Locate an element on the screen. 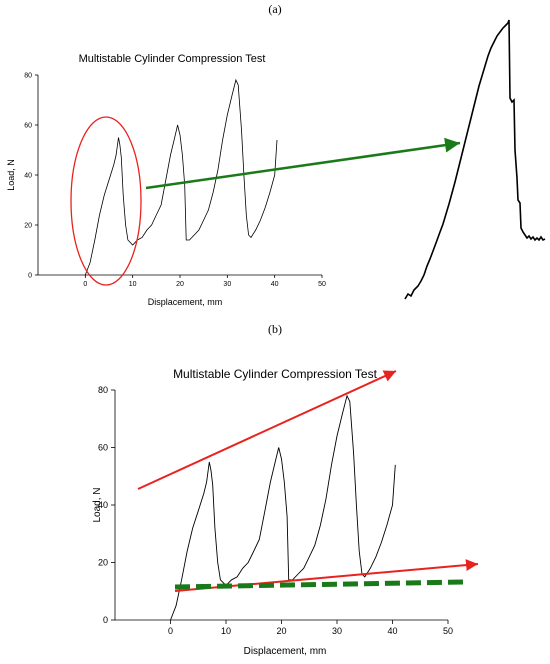 This screenshot has height=664, width=550. chart-a-xtick-label: 0 is located at coordinates (85, 284).